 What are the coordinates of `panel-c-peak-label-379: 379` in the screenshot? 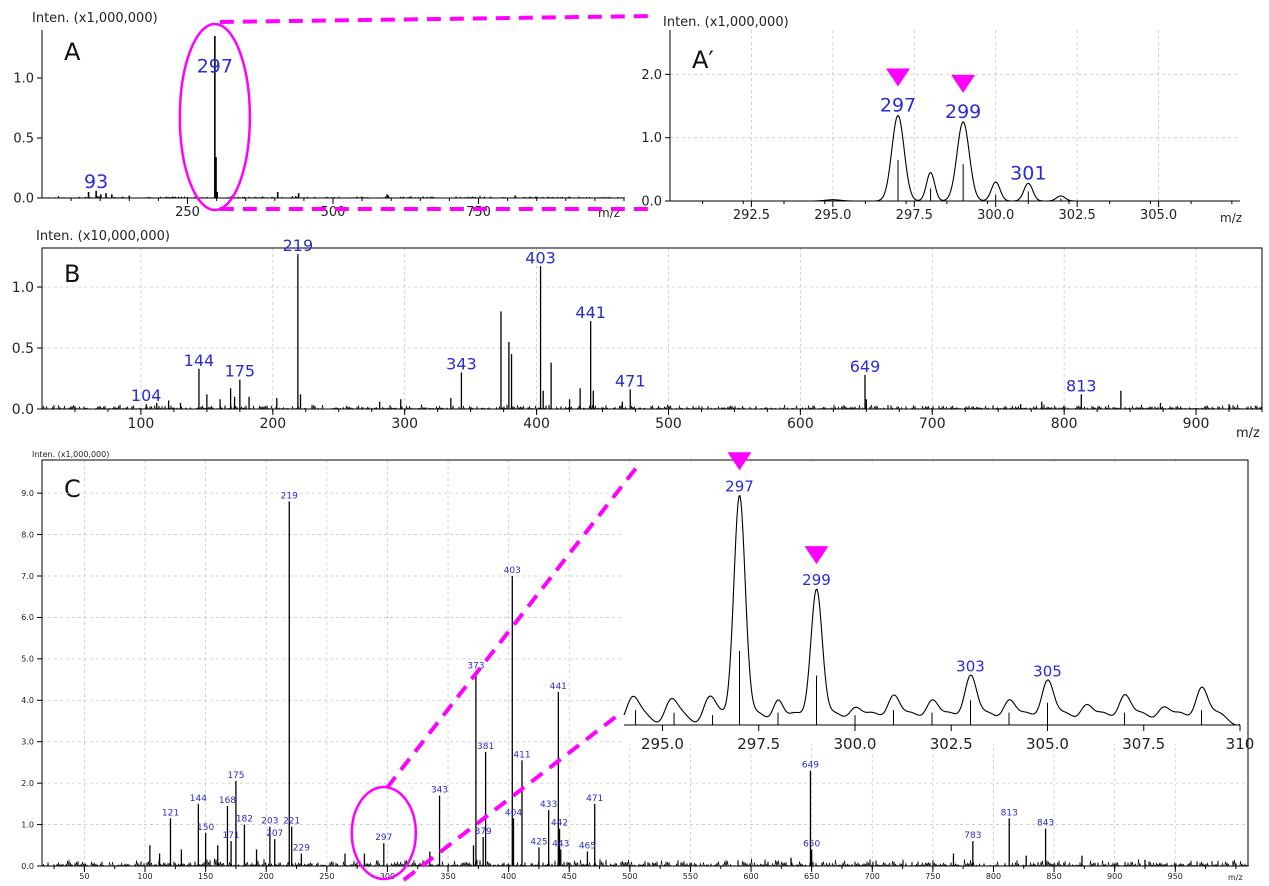 It's located at (483, 832).